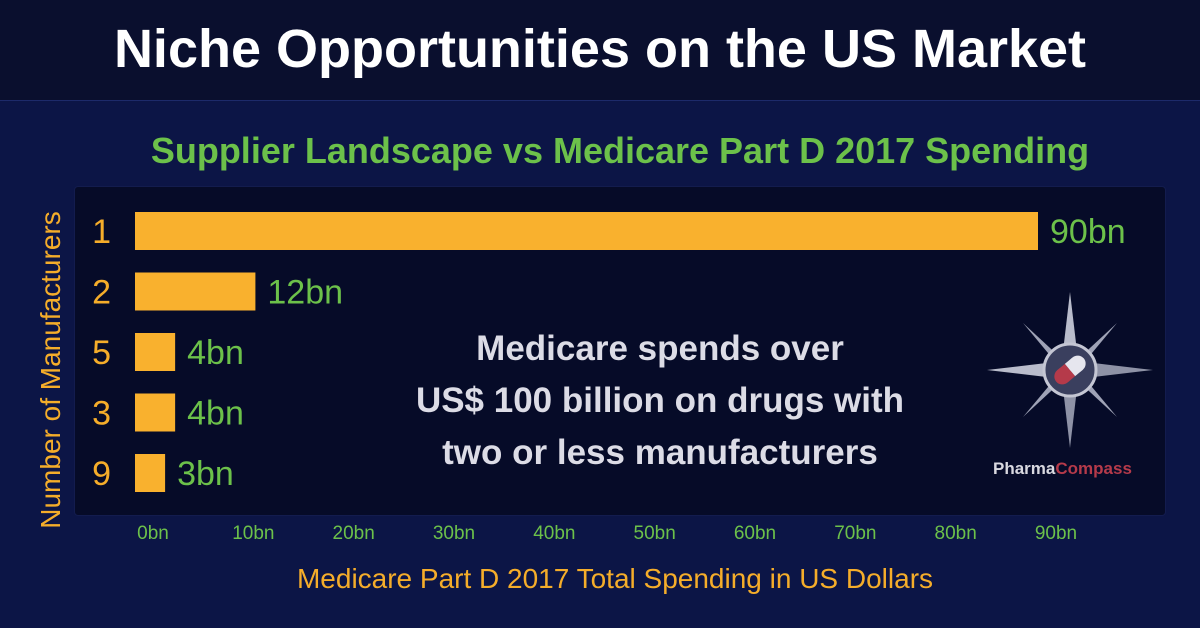  What do you see at coordinates (454, 533) in the screenshot?
I see `x-tick-label: 30bn` at bounding box center [454, 533].